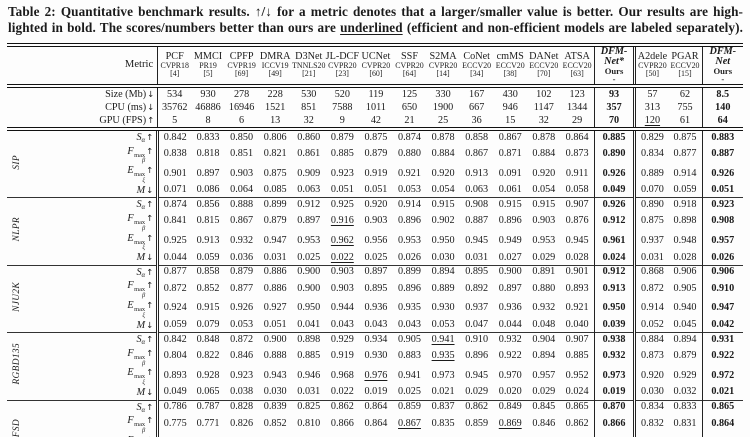 Image resolution: width=750 pixels, height=437 pixels. What do you see at coordinates (409, 423) in the screenshot?
I see `underlined-value: 0.867` at bounding box center [409, 423].